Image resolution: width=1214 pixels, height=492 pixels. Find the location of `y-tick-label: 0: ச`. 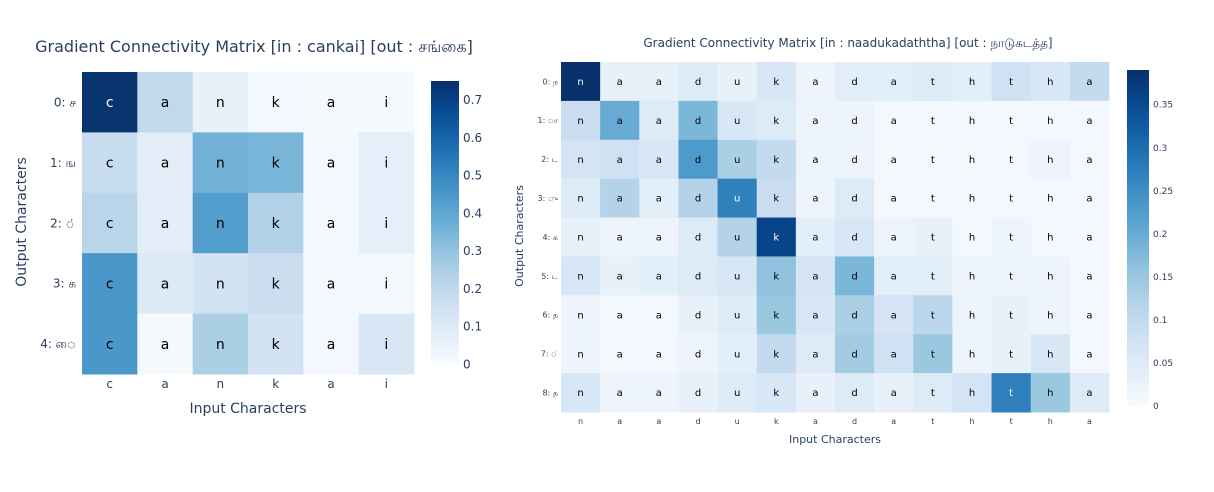

y-tick-label: 0: ச is located at coordinates (65, 103).